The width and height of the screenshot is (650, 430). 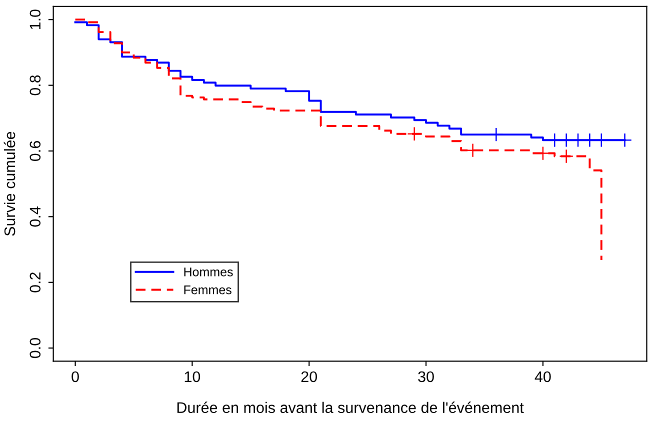 I want to click on legend-label: Hommes, so click(x=208, y=272).